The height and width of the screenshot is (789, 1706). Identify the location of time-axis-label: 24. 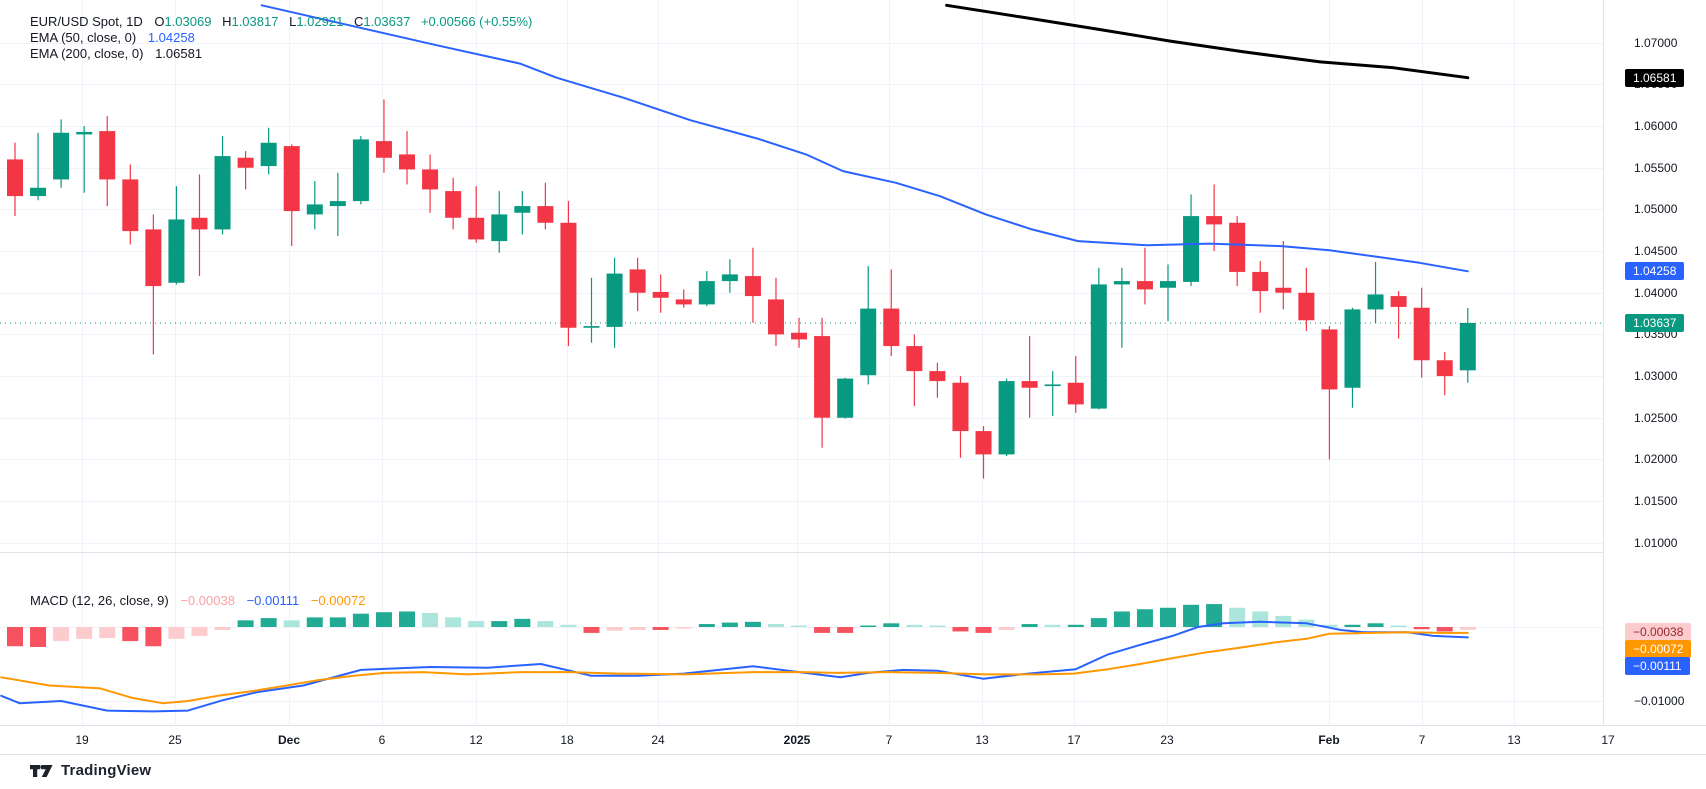
(658, 740).